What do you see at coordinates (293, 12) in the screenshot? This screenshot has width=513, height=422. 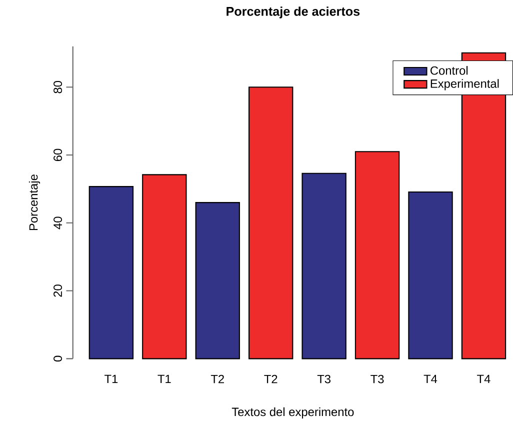 I see `chart-title: Porcentaje de aciertos` at bounding box center [293, 12].